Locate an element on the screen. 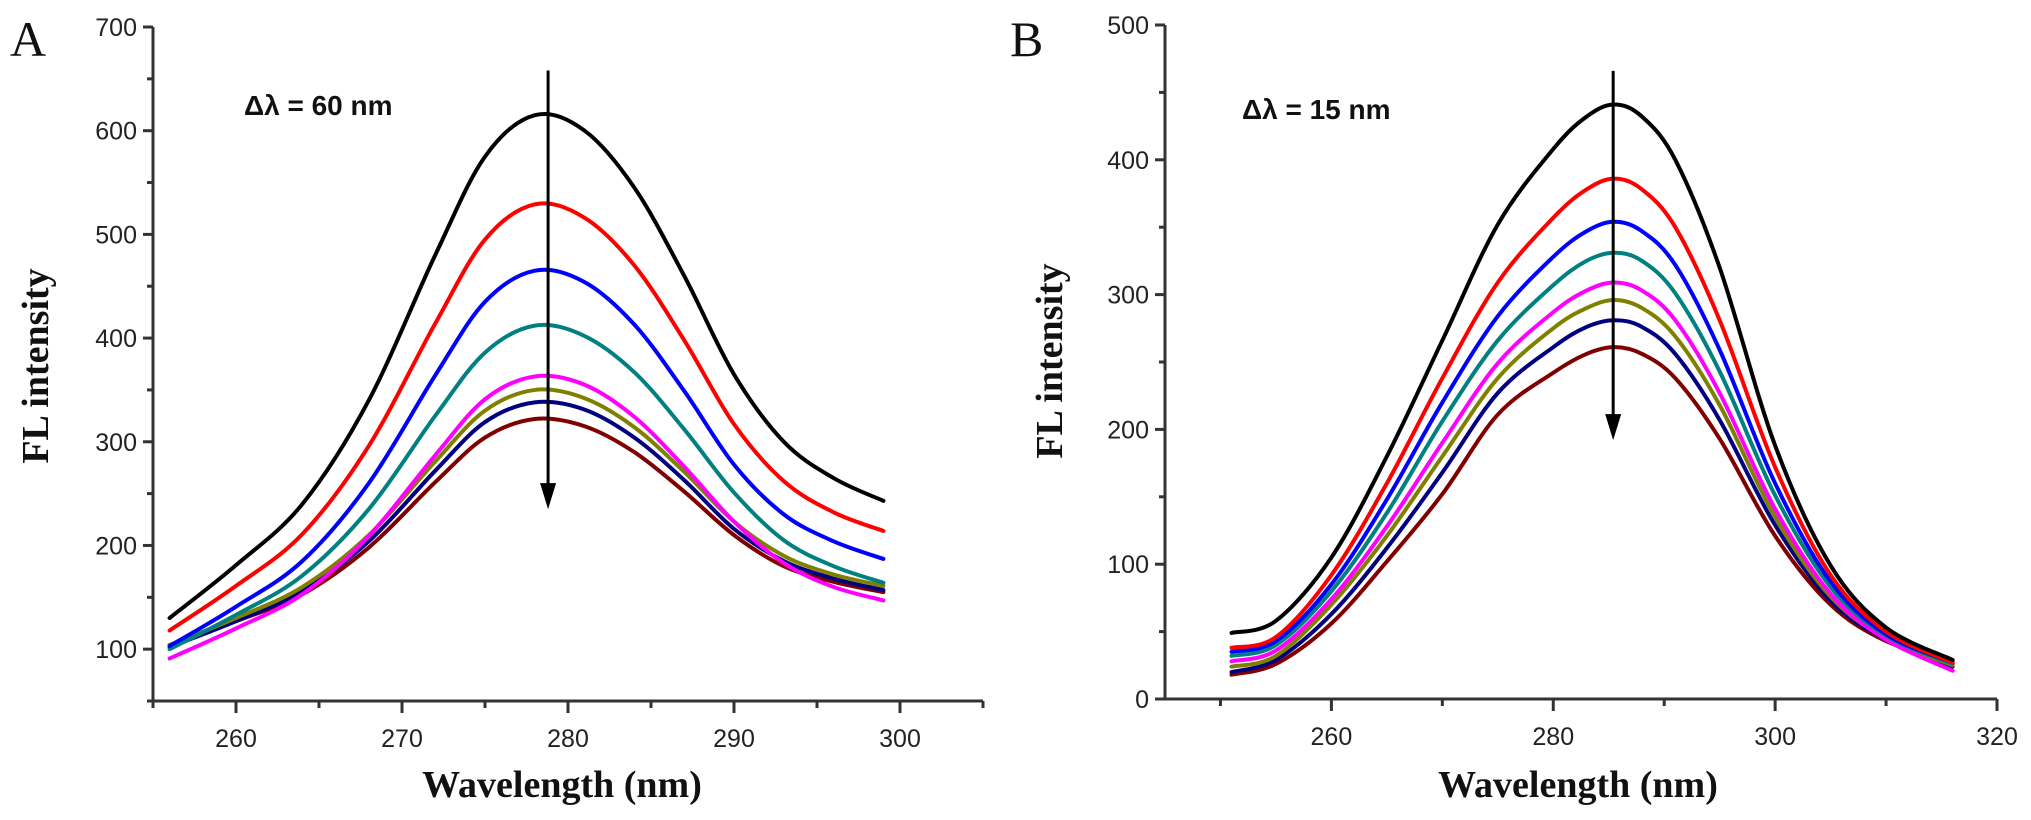 The height and width of the screenshot is (820, 2031). y-tick-label-b: 200 is located at coordinates (1128, 430).